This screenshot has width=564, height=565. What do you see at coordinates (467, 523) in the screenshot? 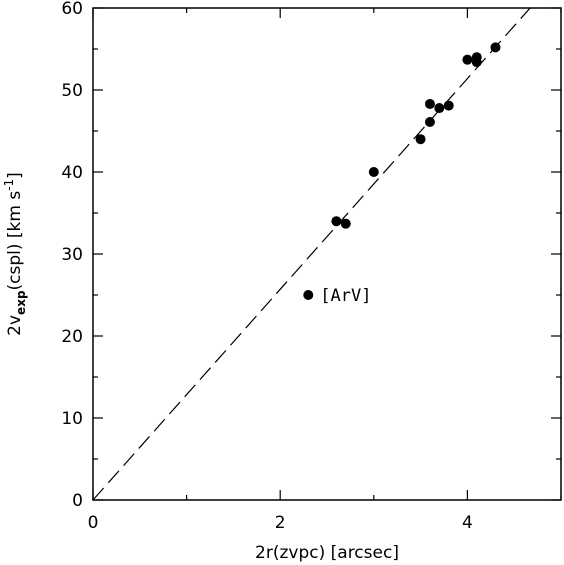
I see `x-tick-label: 4` at bounding box center [467, 523].